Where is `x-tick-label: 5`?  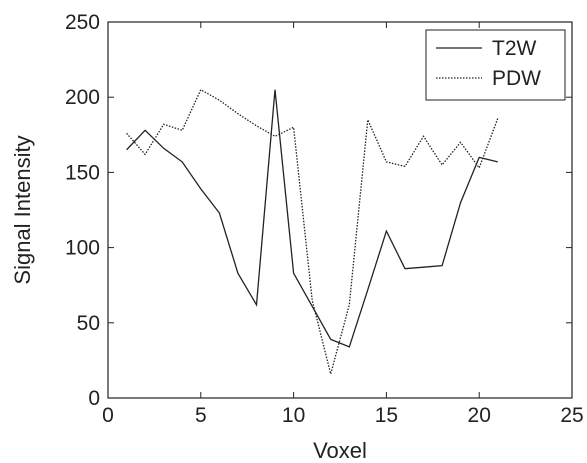 x-tick-label: 5 is located at coordinates (201, 415).